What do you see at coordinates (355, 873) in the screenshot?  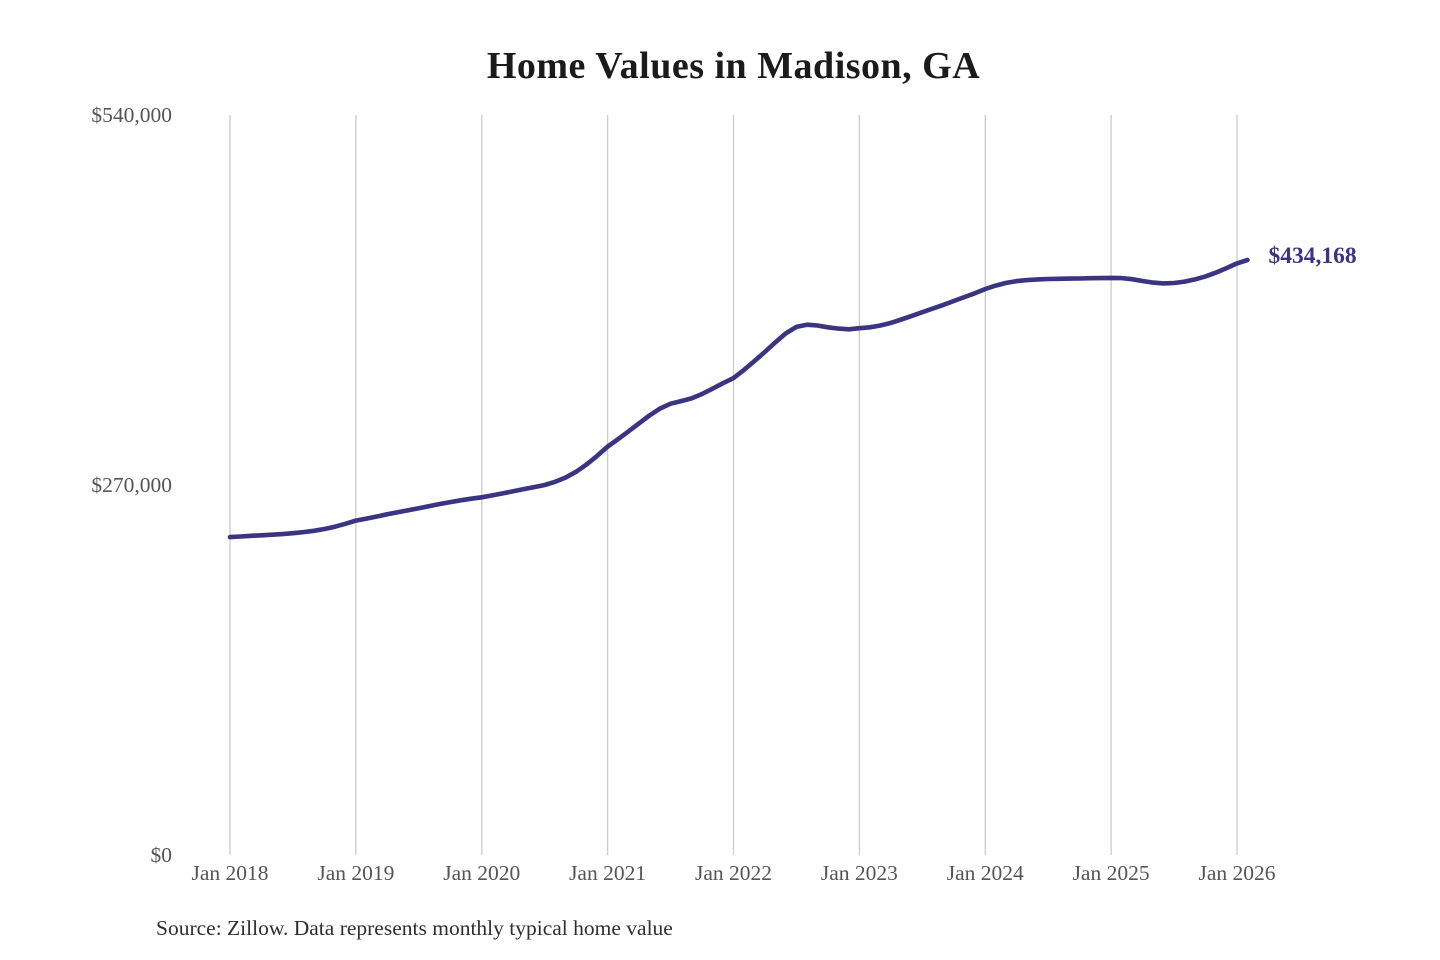 I see `x-tick-label: Jan 2019` at bounding box center [355, 873].